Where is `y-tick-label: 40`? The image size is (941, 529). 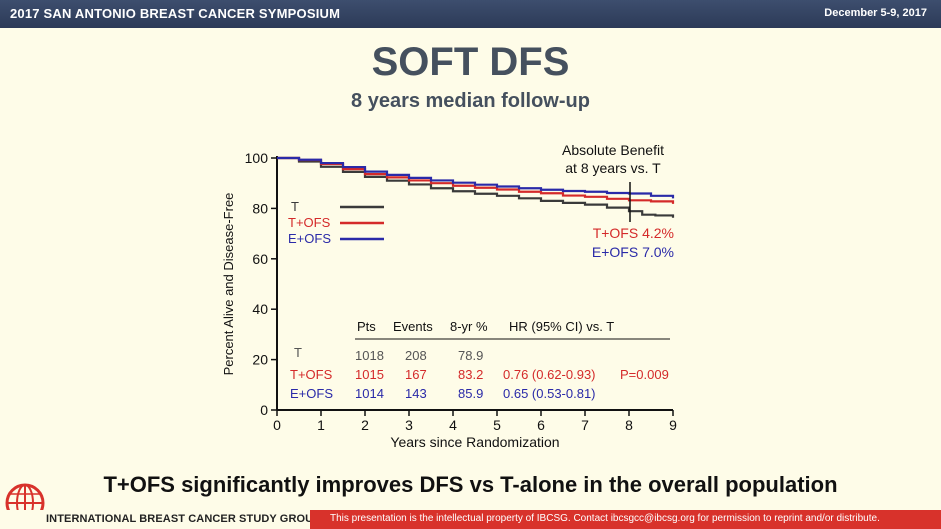
y-tick-label: 40 is located at coordinates (260, 309).